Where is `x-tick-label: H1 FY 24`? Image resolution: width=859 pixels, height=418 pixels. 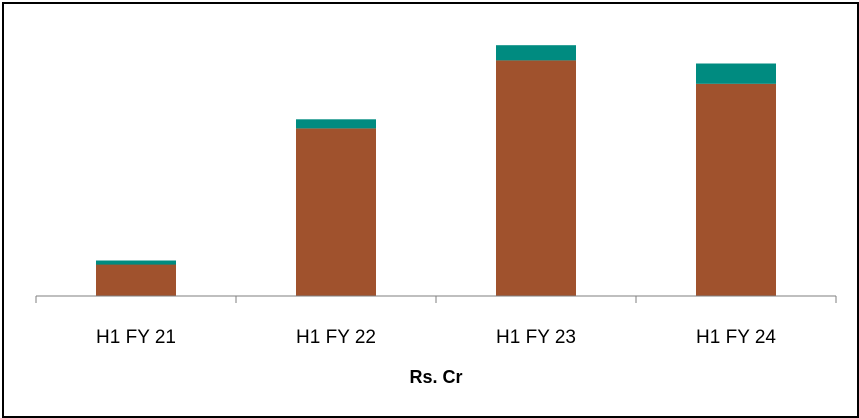 x-tick-label: H1 FY 24 is located at coordinates (736, 337).